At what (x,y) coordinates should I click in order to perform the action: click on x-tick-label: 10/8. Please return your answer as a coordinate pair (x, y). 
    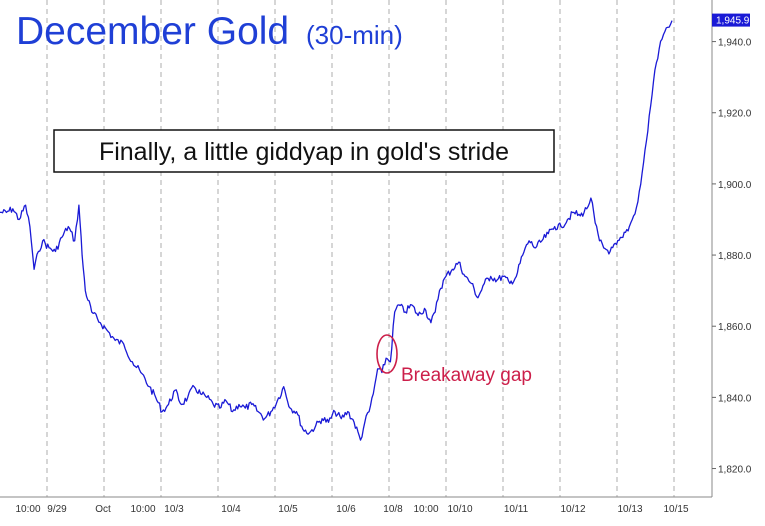
    Looking at the image, I should click on (393, 509).